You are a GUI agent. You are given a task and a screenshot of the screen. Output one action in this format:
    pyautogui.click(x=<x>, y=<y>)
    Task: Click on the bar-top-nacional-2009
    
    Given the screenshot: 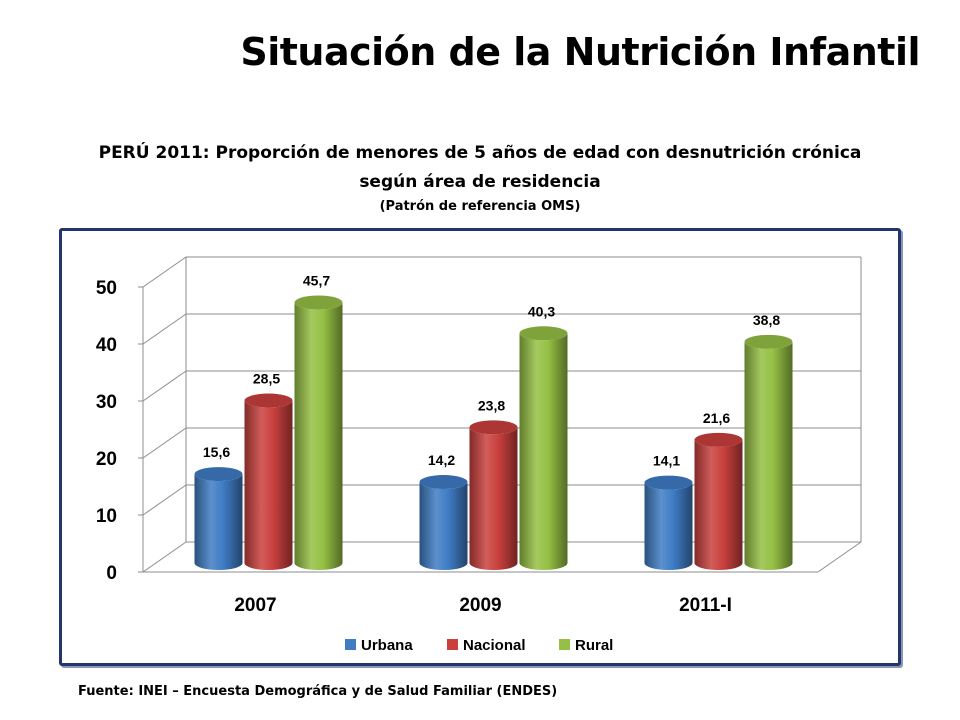 What is the action you would take?
    pyautogui.click(x=493, y=427)
    